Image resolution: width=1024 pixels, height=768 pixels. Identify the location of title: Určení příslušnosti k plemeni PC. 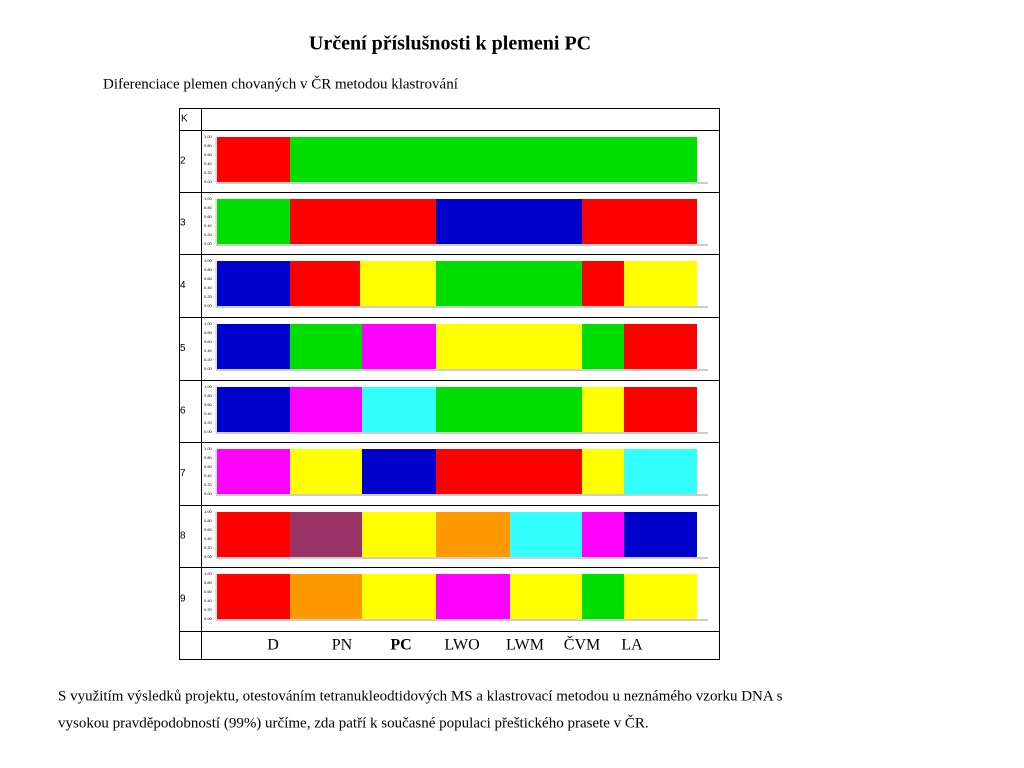
(450, 44).